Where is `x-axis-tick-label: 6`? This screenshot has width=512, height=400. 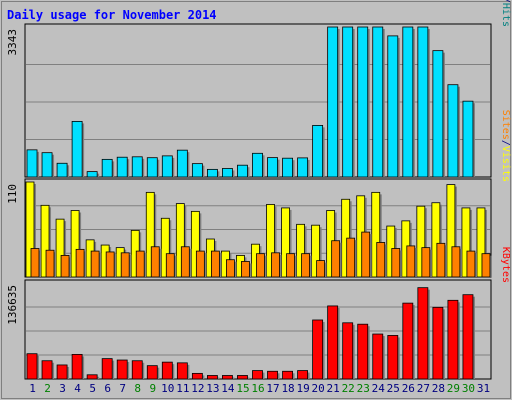
x-axis-tick-label: 6 is located at coordinates (107, 388).